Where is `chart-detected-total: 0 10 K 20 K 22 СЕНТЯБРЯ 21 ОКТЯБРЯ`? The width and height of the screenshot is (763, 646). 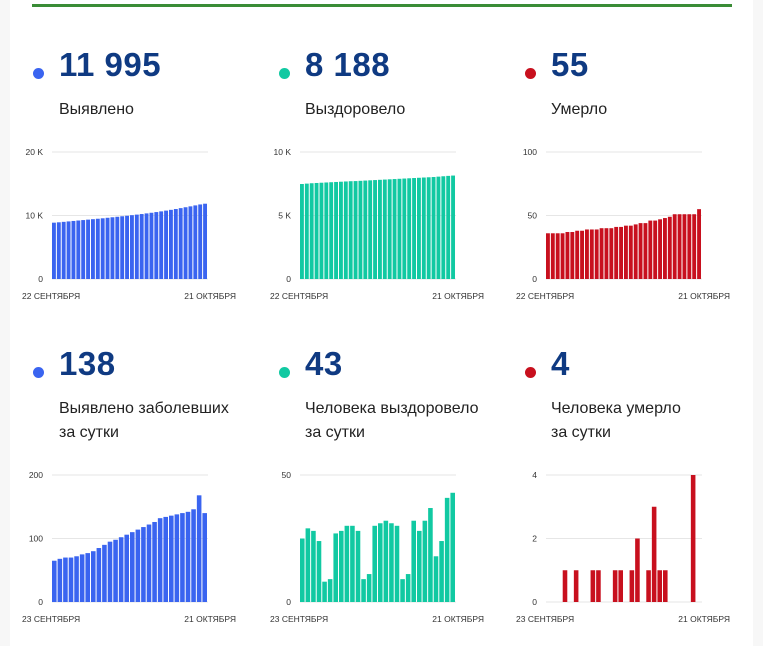
chart-detected-total: 0 10 K 20 K 22 СЕНТЯБРЯ 21 ОКТЯБРЯ is located at coordinates (129, 224).